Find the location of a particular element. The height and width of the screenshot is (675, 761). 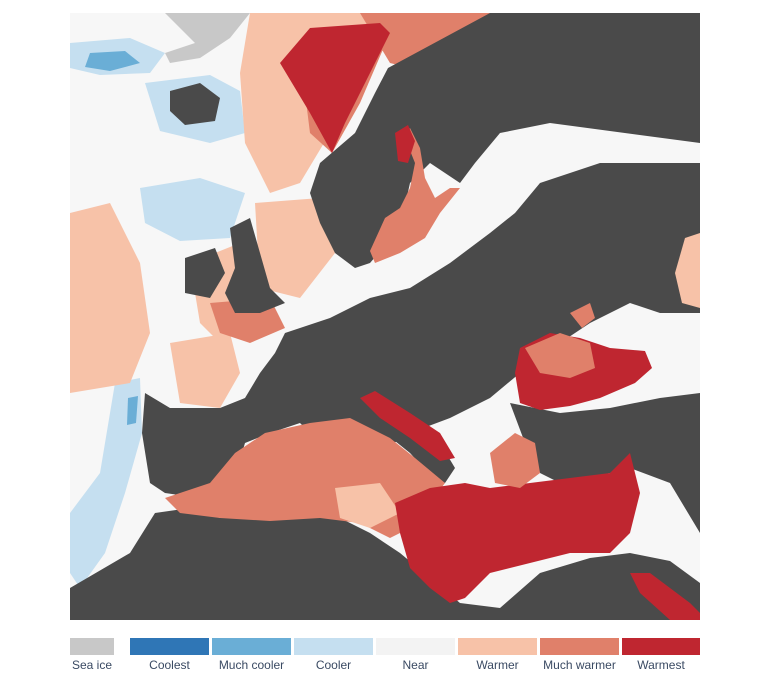

ireland-land is located at coordinates (205, 273).